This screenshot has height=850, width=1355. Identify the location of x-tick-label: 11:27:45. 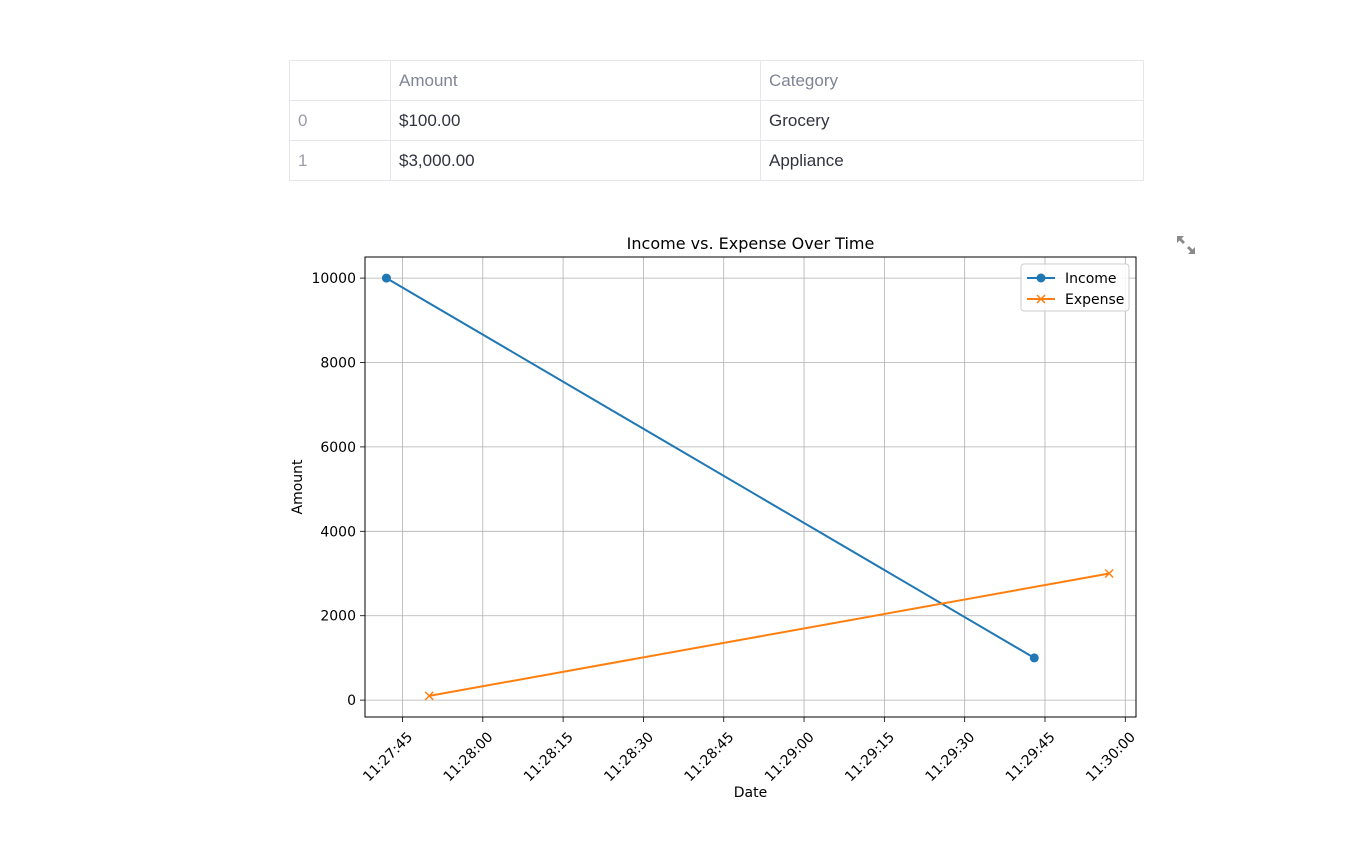
(388, 757).